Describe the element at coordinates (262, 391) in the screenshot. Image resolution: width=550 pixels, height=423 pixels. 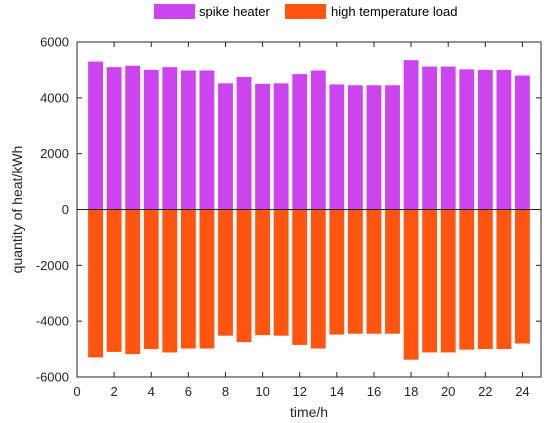
I see `x-tick-label: 10` at that location.